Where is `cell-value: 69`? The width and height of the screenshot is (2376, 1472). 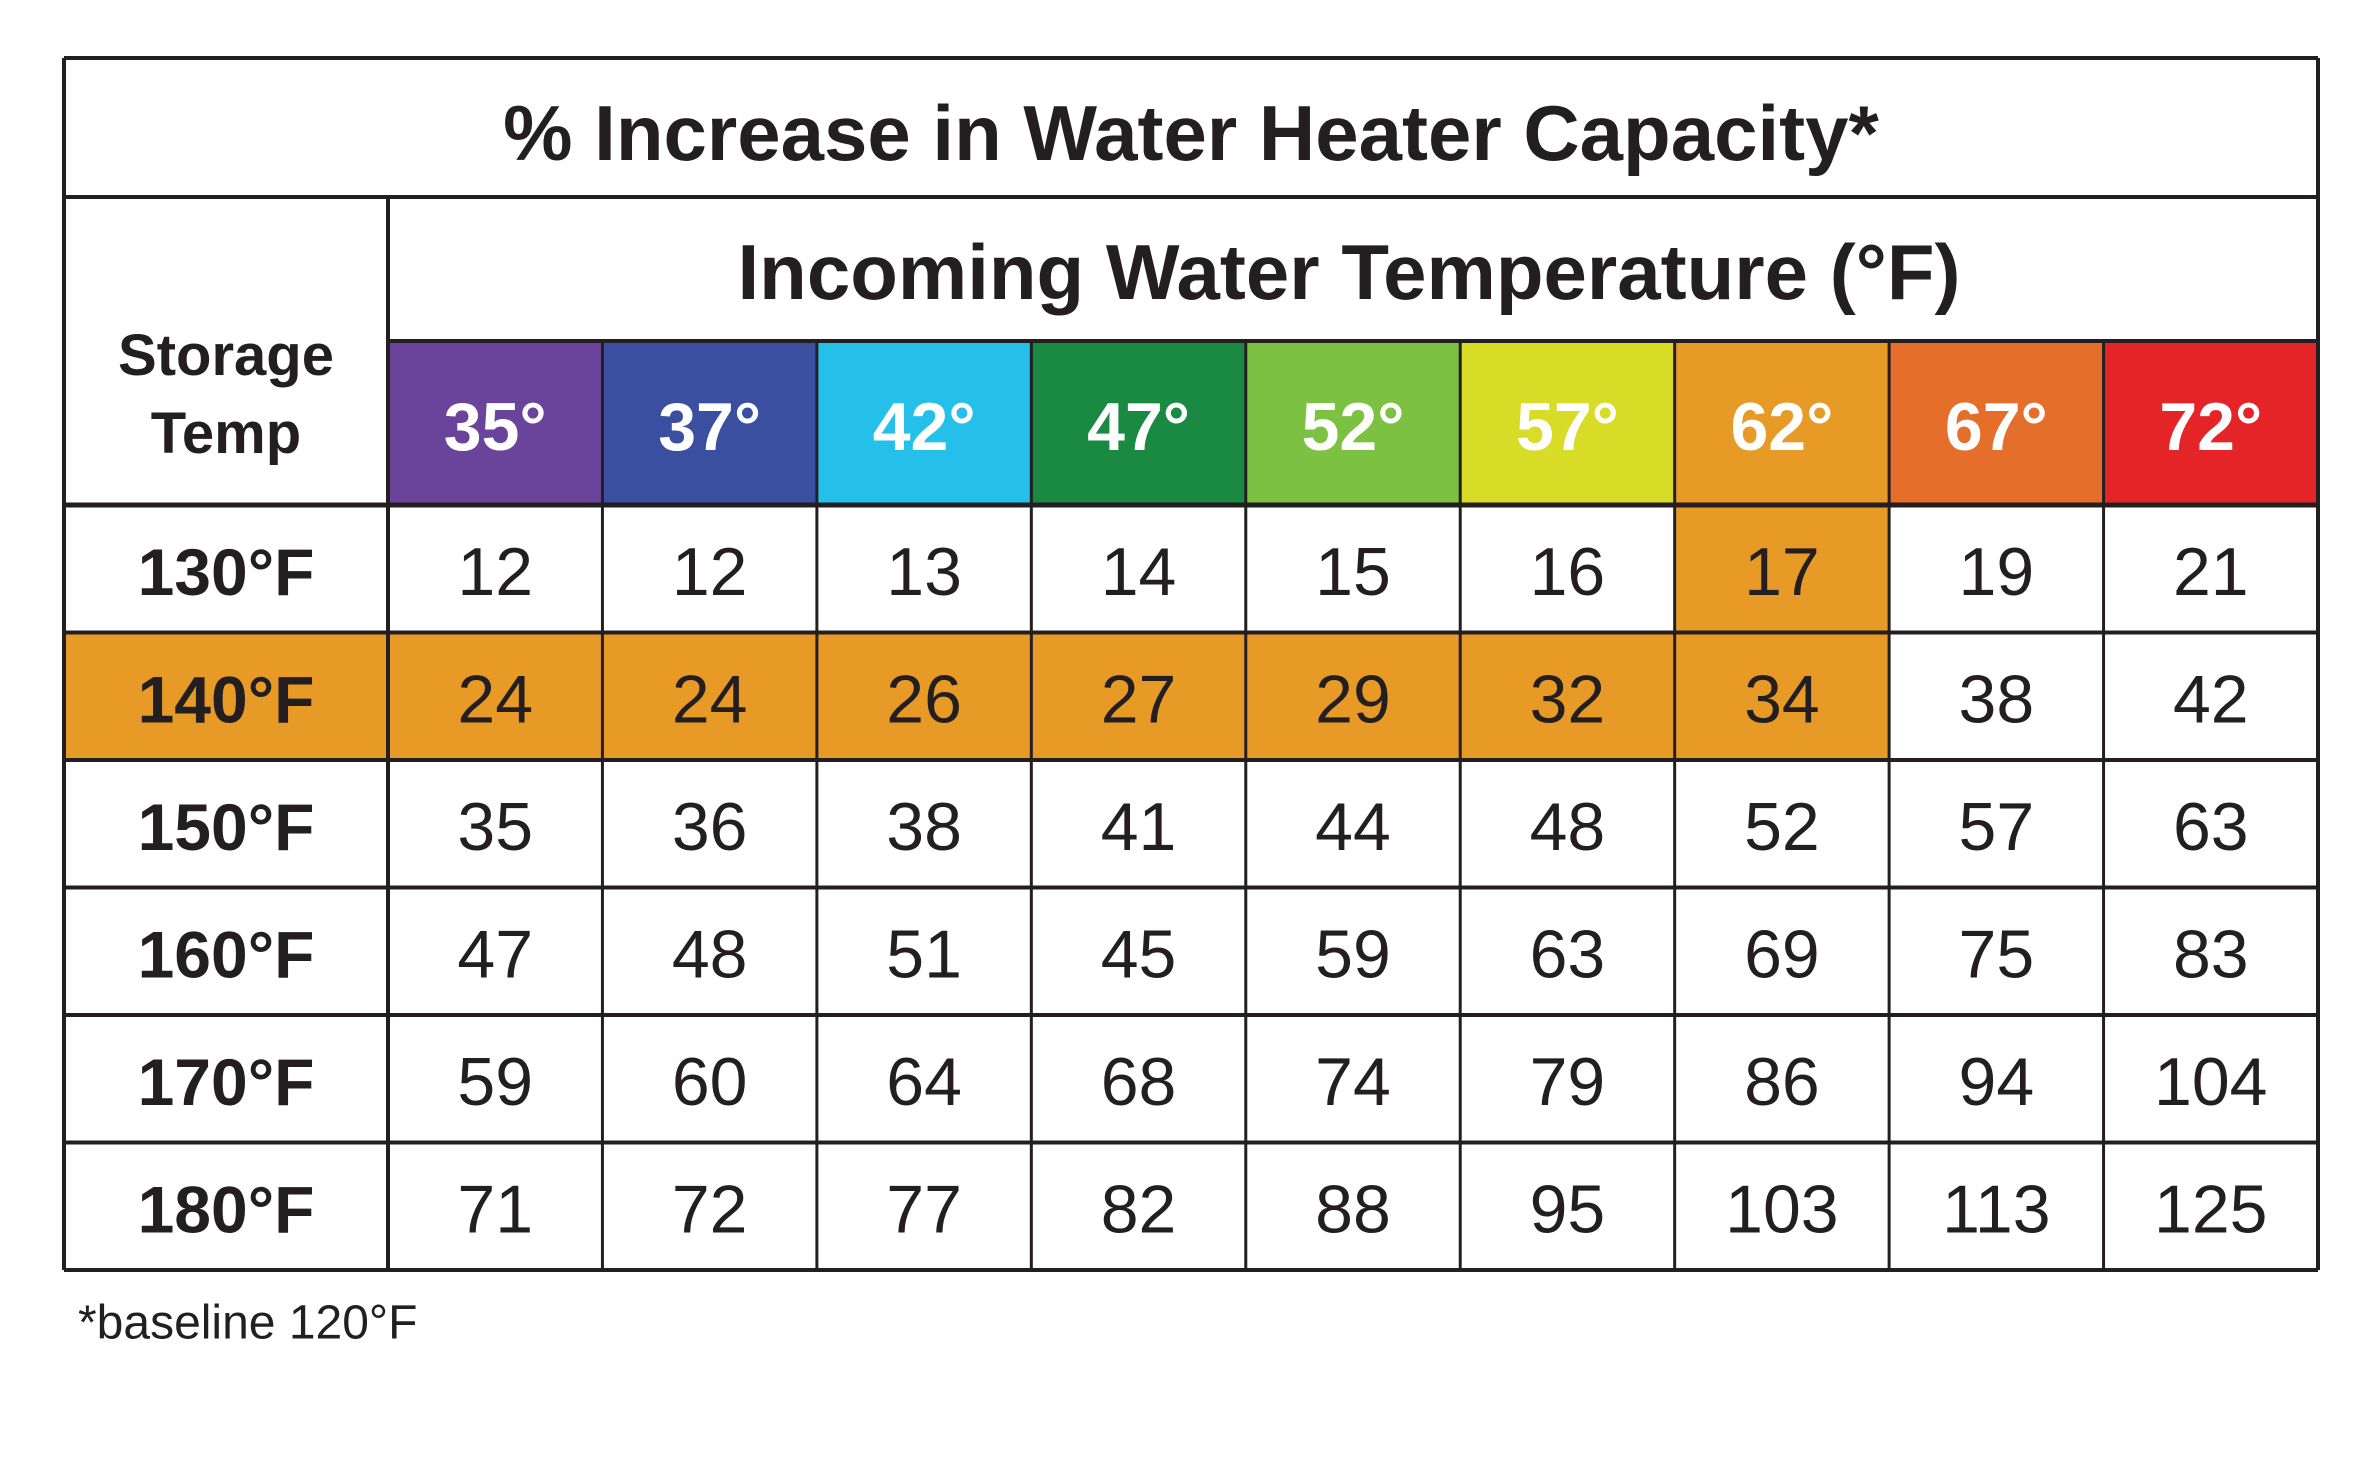
cell-value: 69 is located at coordinates (1782, 954).